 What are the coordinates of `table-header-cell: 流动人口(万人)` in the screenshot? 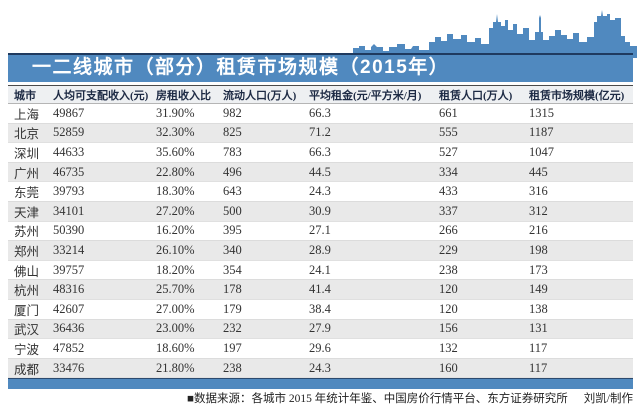 It's located at (260, 95).